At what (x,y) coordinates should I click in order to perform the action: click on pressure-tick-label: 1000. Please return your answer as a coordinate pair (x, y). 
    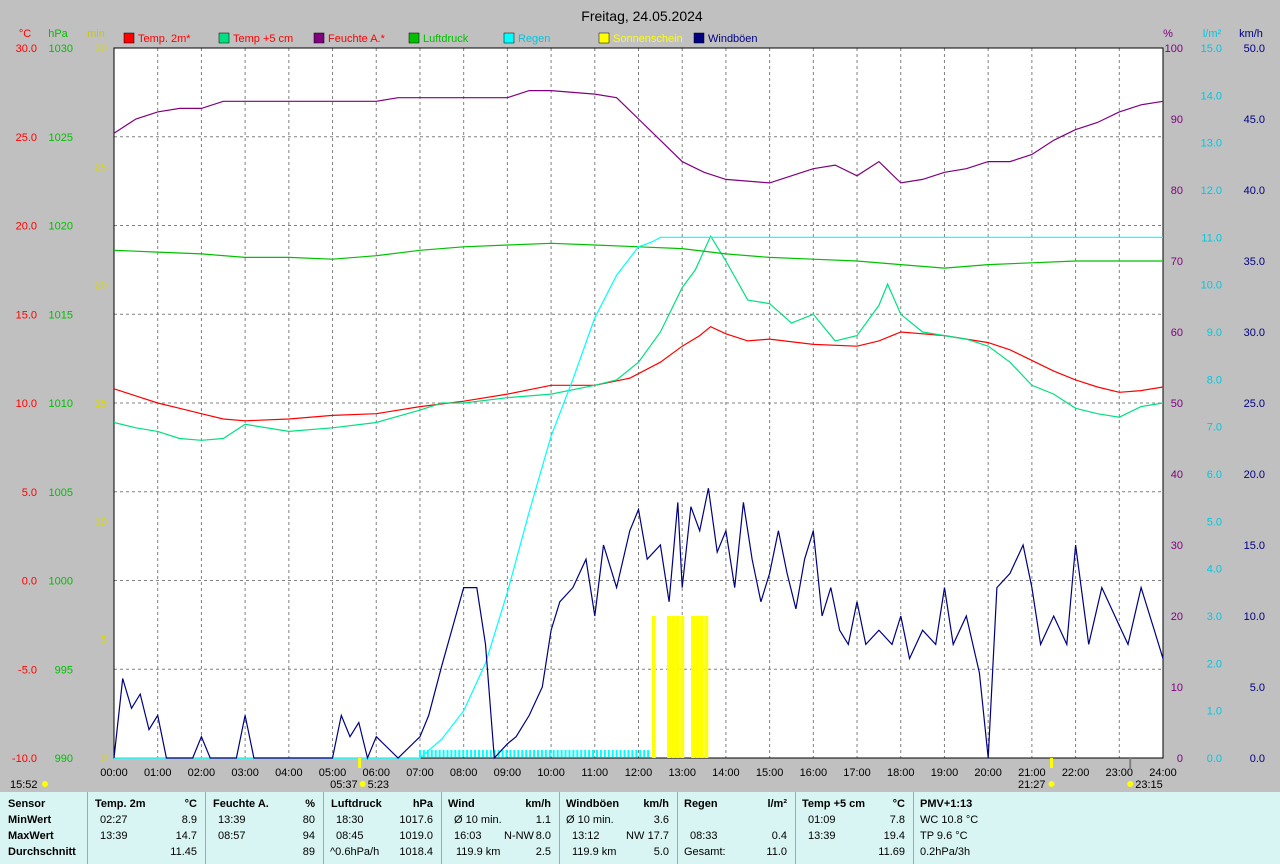
    Looking at the image, I should click on (61, 582).